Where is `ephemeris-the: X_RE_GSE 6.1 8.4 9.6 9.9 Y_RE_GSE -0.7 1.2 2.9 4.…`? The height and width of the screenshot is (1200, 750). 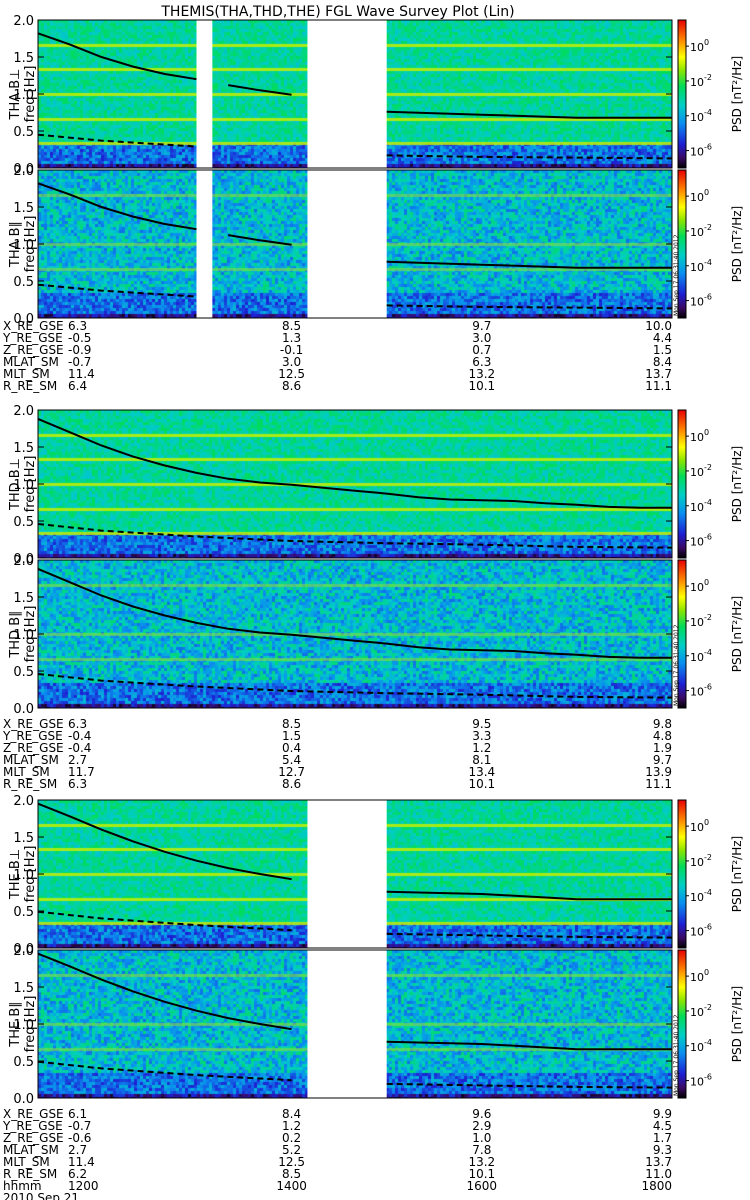 ephemeris-the: X_RE_GSE 6.1 8.4 9.6 9.9 Y_RE_GSE -0.7 1.2 2.9 4.… is located at coordinates (337, 1153).